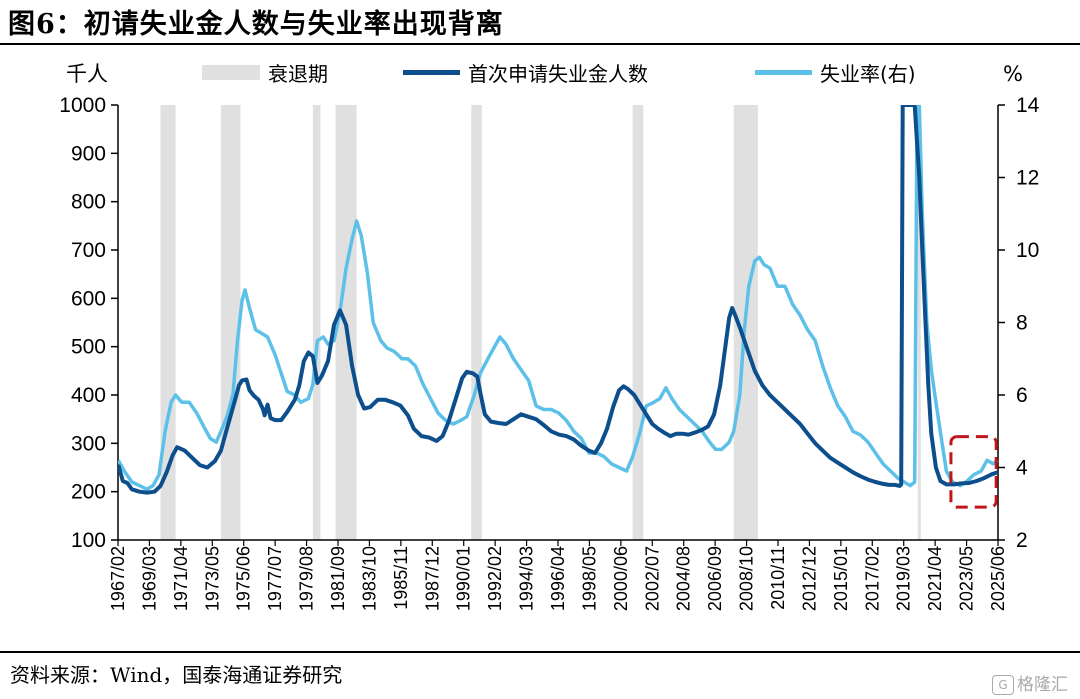  What do you see at coordinates (1027, 178) in the screenshot?
I see `right-tick-label: 12` at bounding box center [1027, 178].